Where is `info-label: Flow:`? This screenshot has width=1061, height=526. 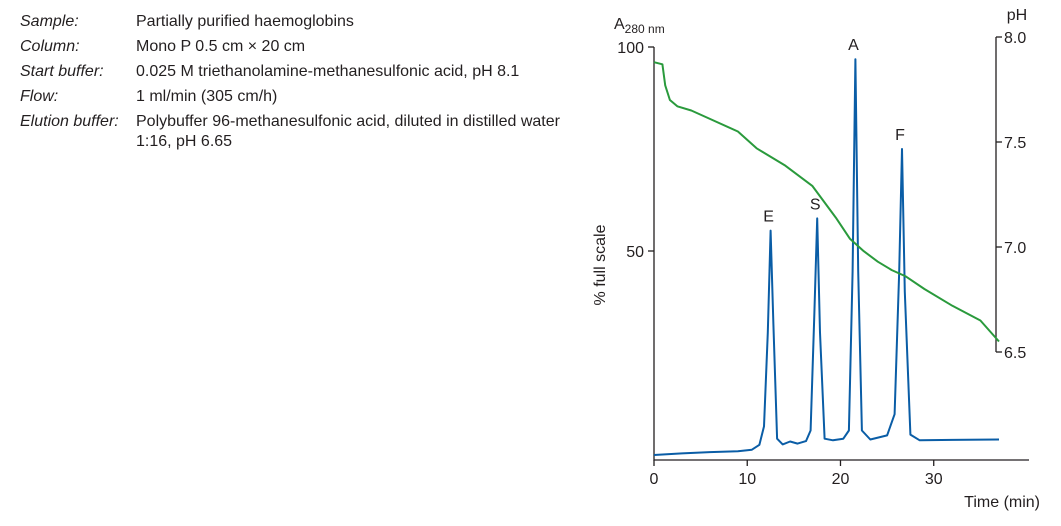 info-label: Flow: is located at coordinates (39, 96).